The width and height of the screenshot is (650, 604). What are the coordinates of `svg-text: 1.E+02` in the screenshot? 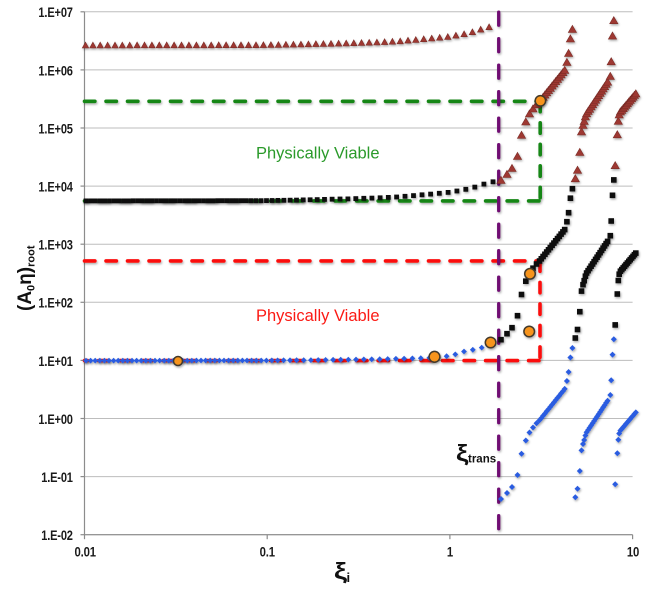 It's located at (55, 303).